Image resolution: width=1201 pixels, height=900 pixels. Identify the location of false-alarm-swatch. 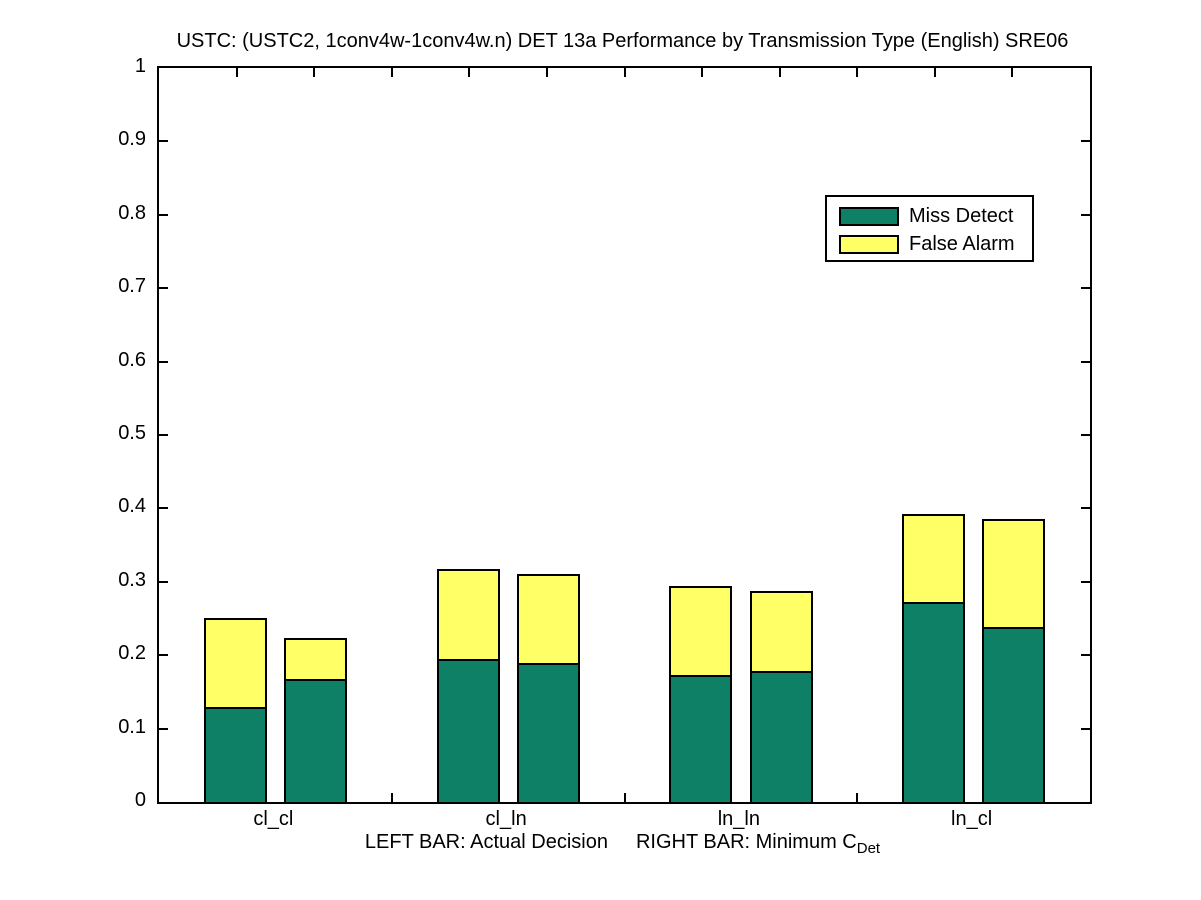
(869, 244).